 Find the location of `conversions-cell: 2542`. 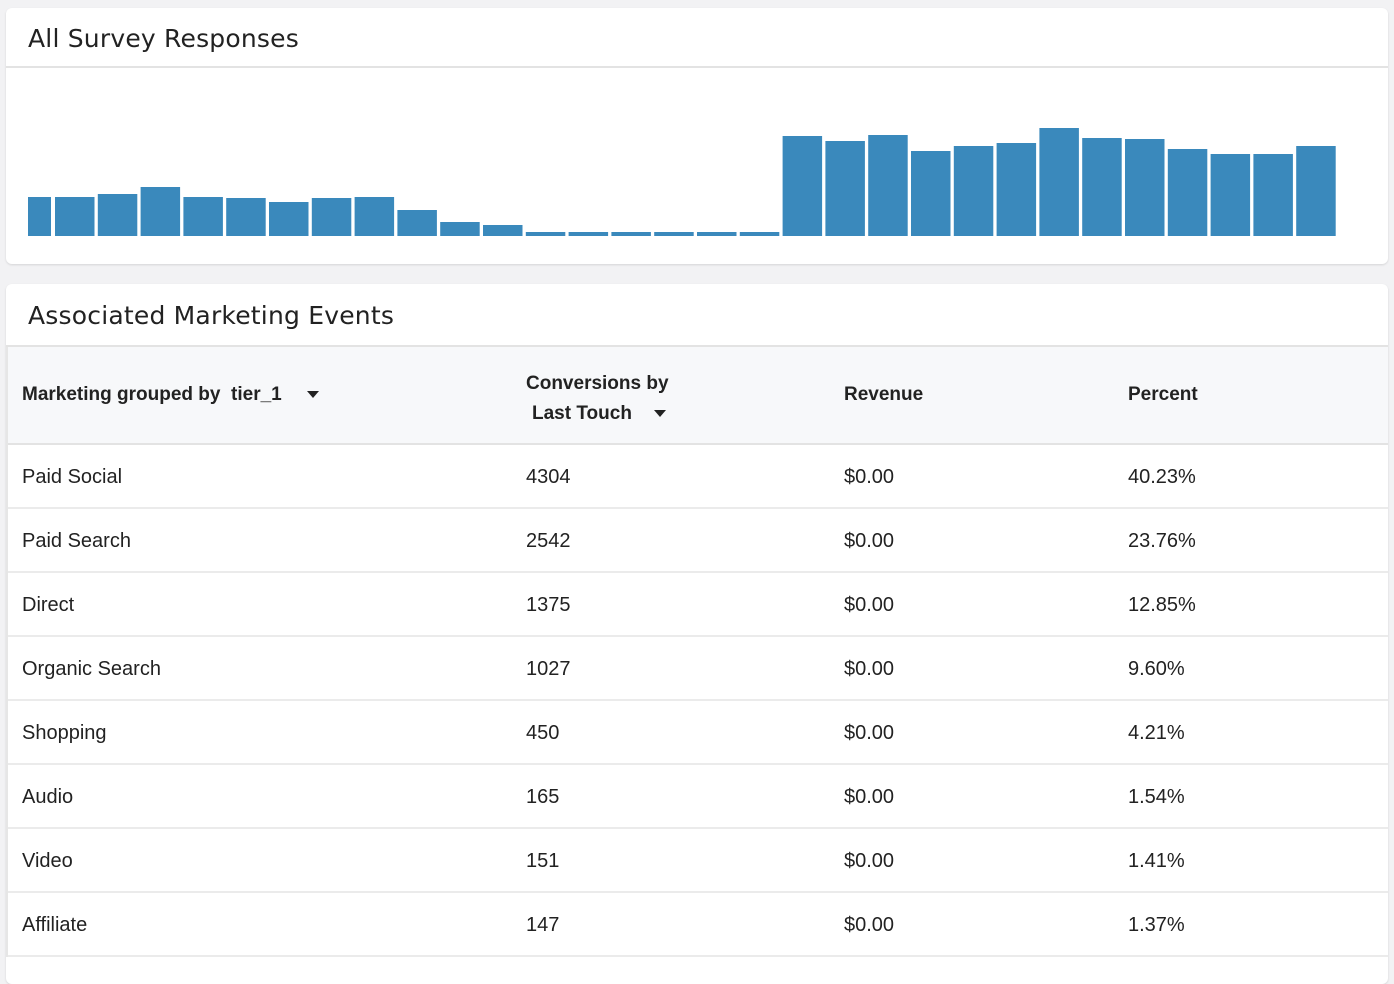

conversions-cell: 2542 is located at coordinates (548, 541).